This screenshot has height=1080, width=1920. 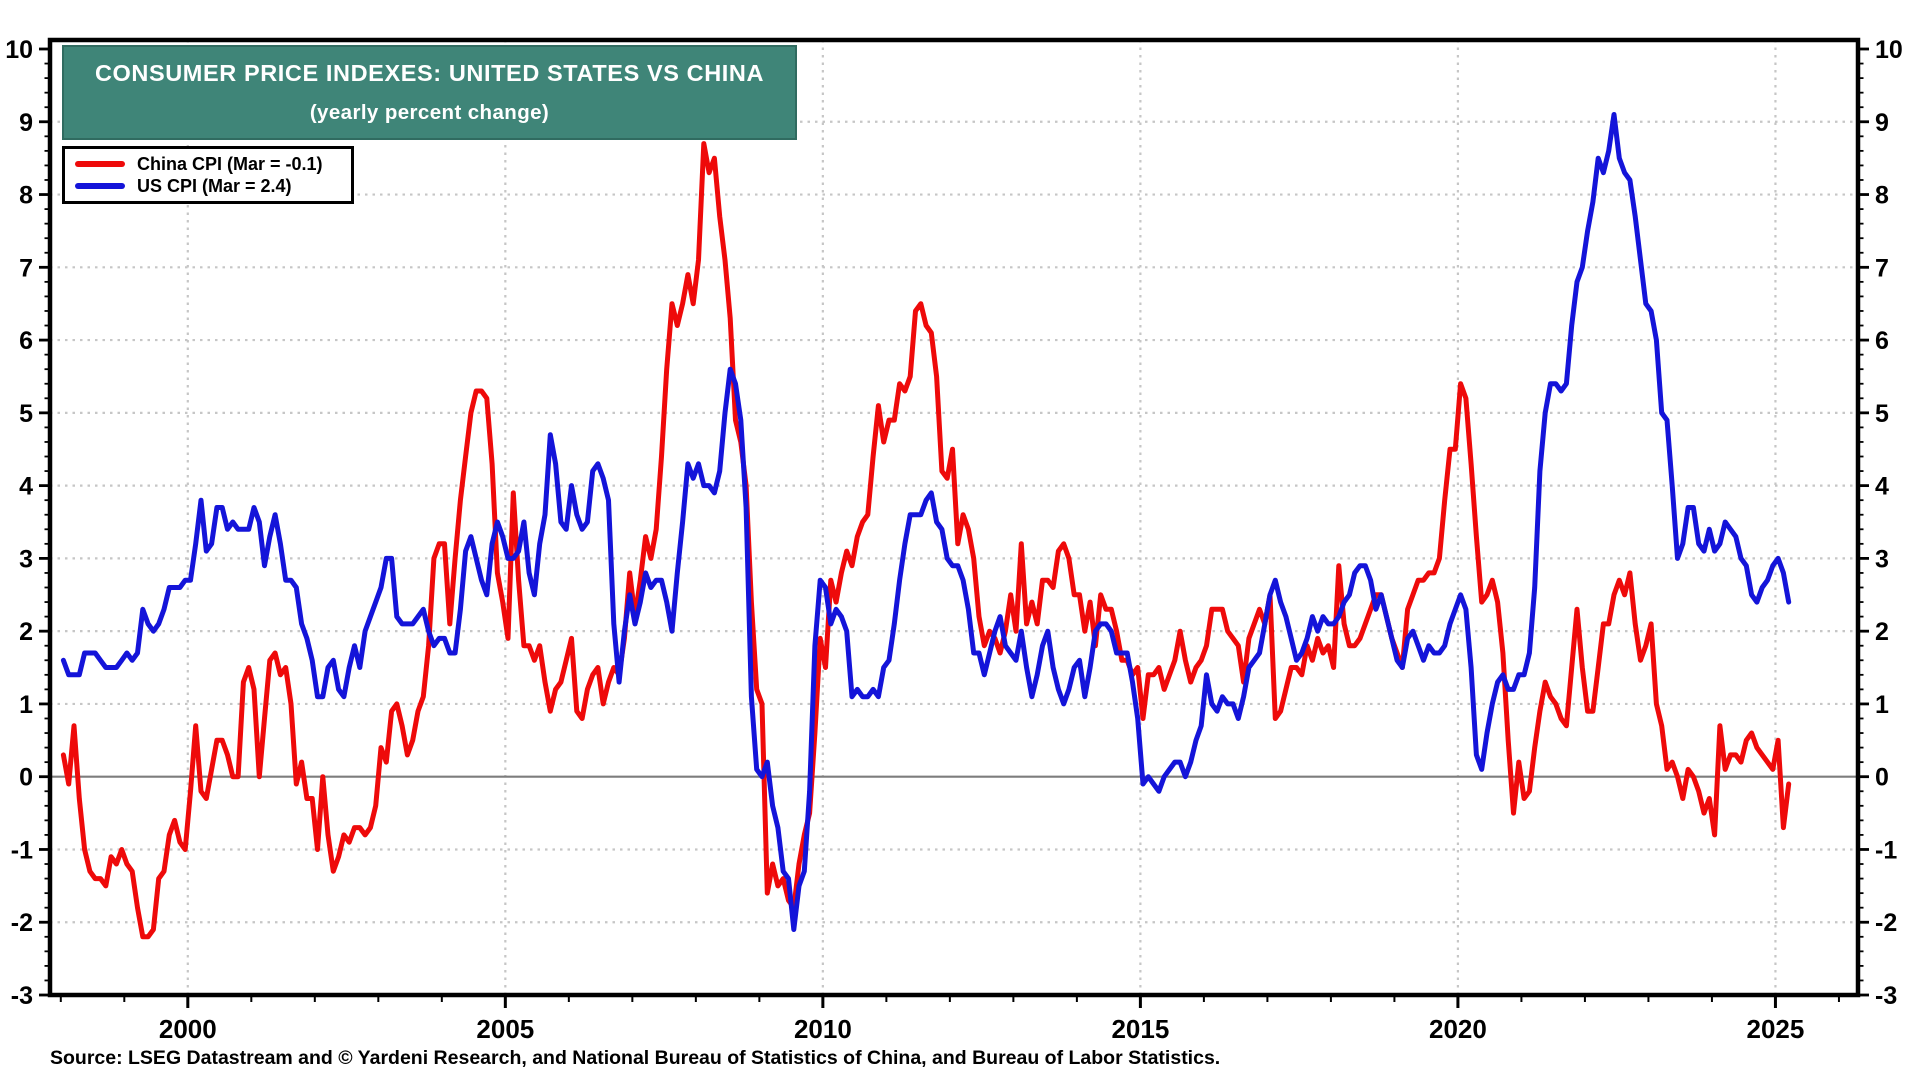 What do you see at coordinates (26, 414) in the screenshot?
I see `y-axis-label-left: 5` at bounding box center [26, 414].